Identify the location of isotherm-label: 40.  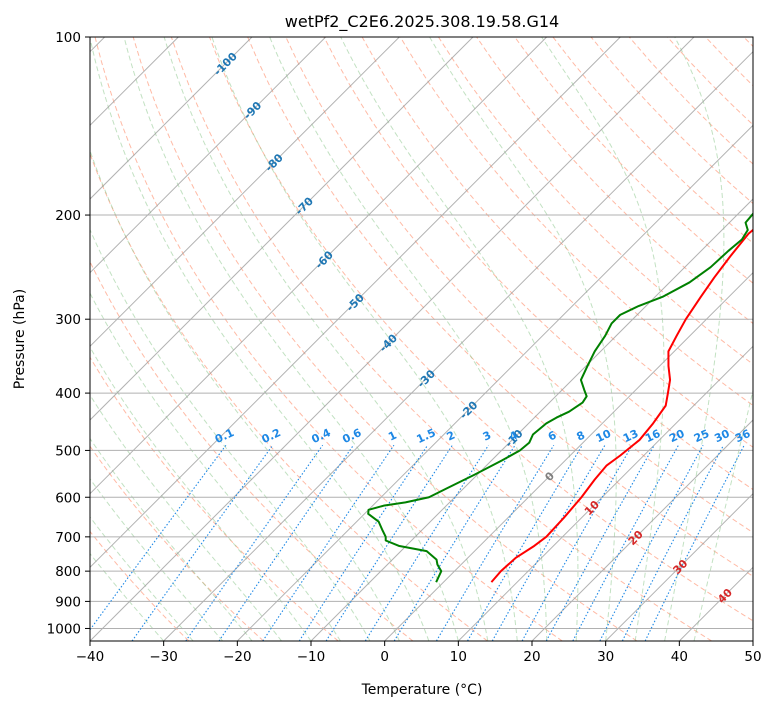
(725, 596).